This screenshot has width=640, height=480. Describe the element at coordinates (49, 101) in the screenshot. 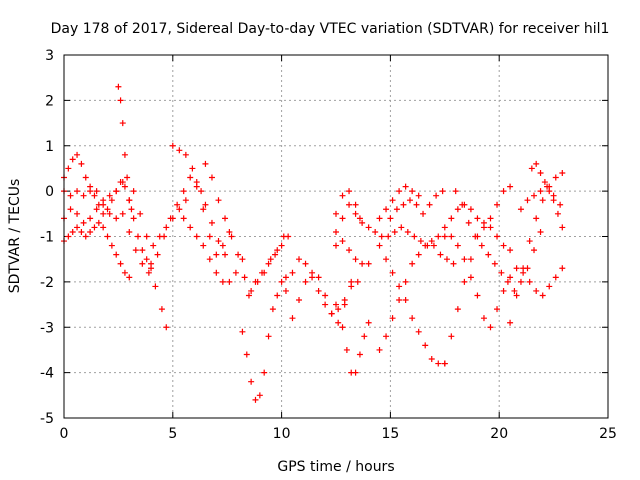

I see `y-tick-label: 2` at that location.